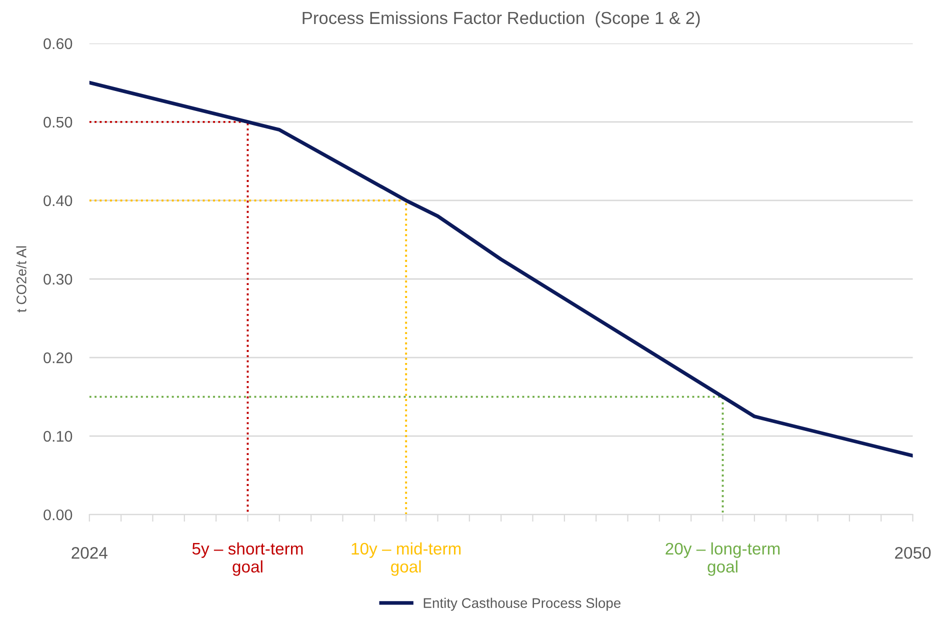 The image size is (941, 620). What do you see at coordinates (21, 279) in the screenshot?
I see `y-axis-title: t CO2e/t Al` at bounding box center [21, 279].